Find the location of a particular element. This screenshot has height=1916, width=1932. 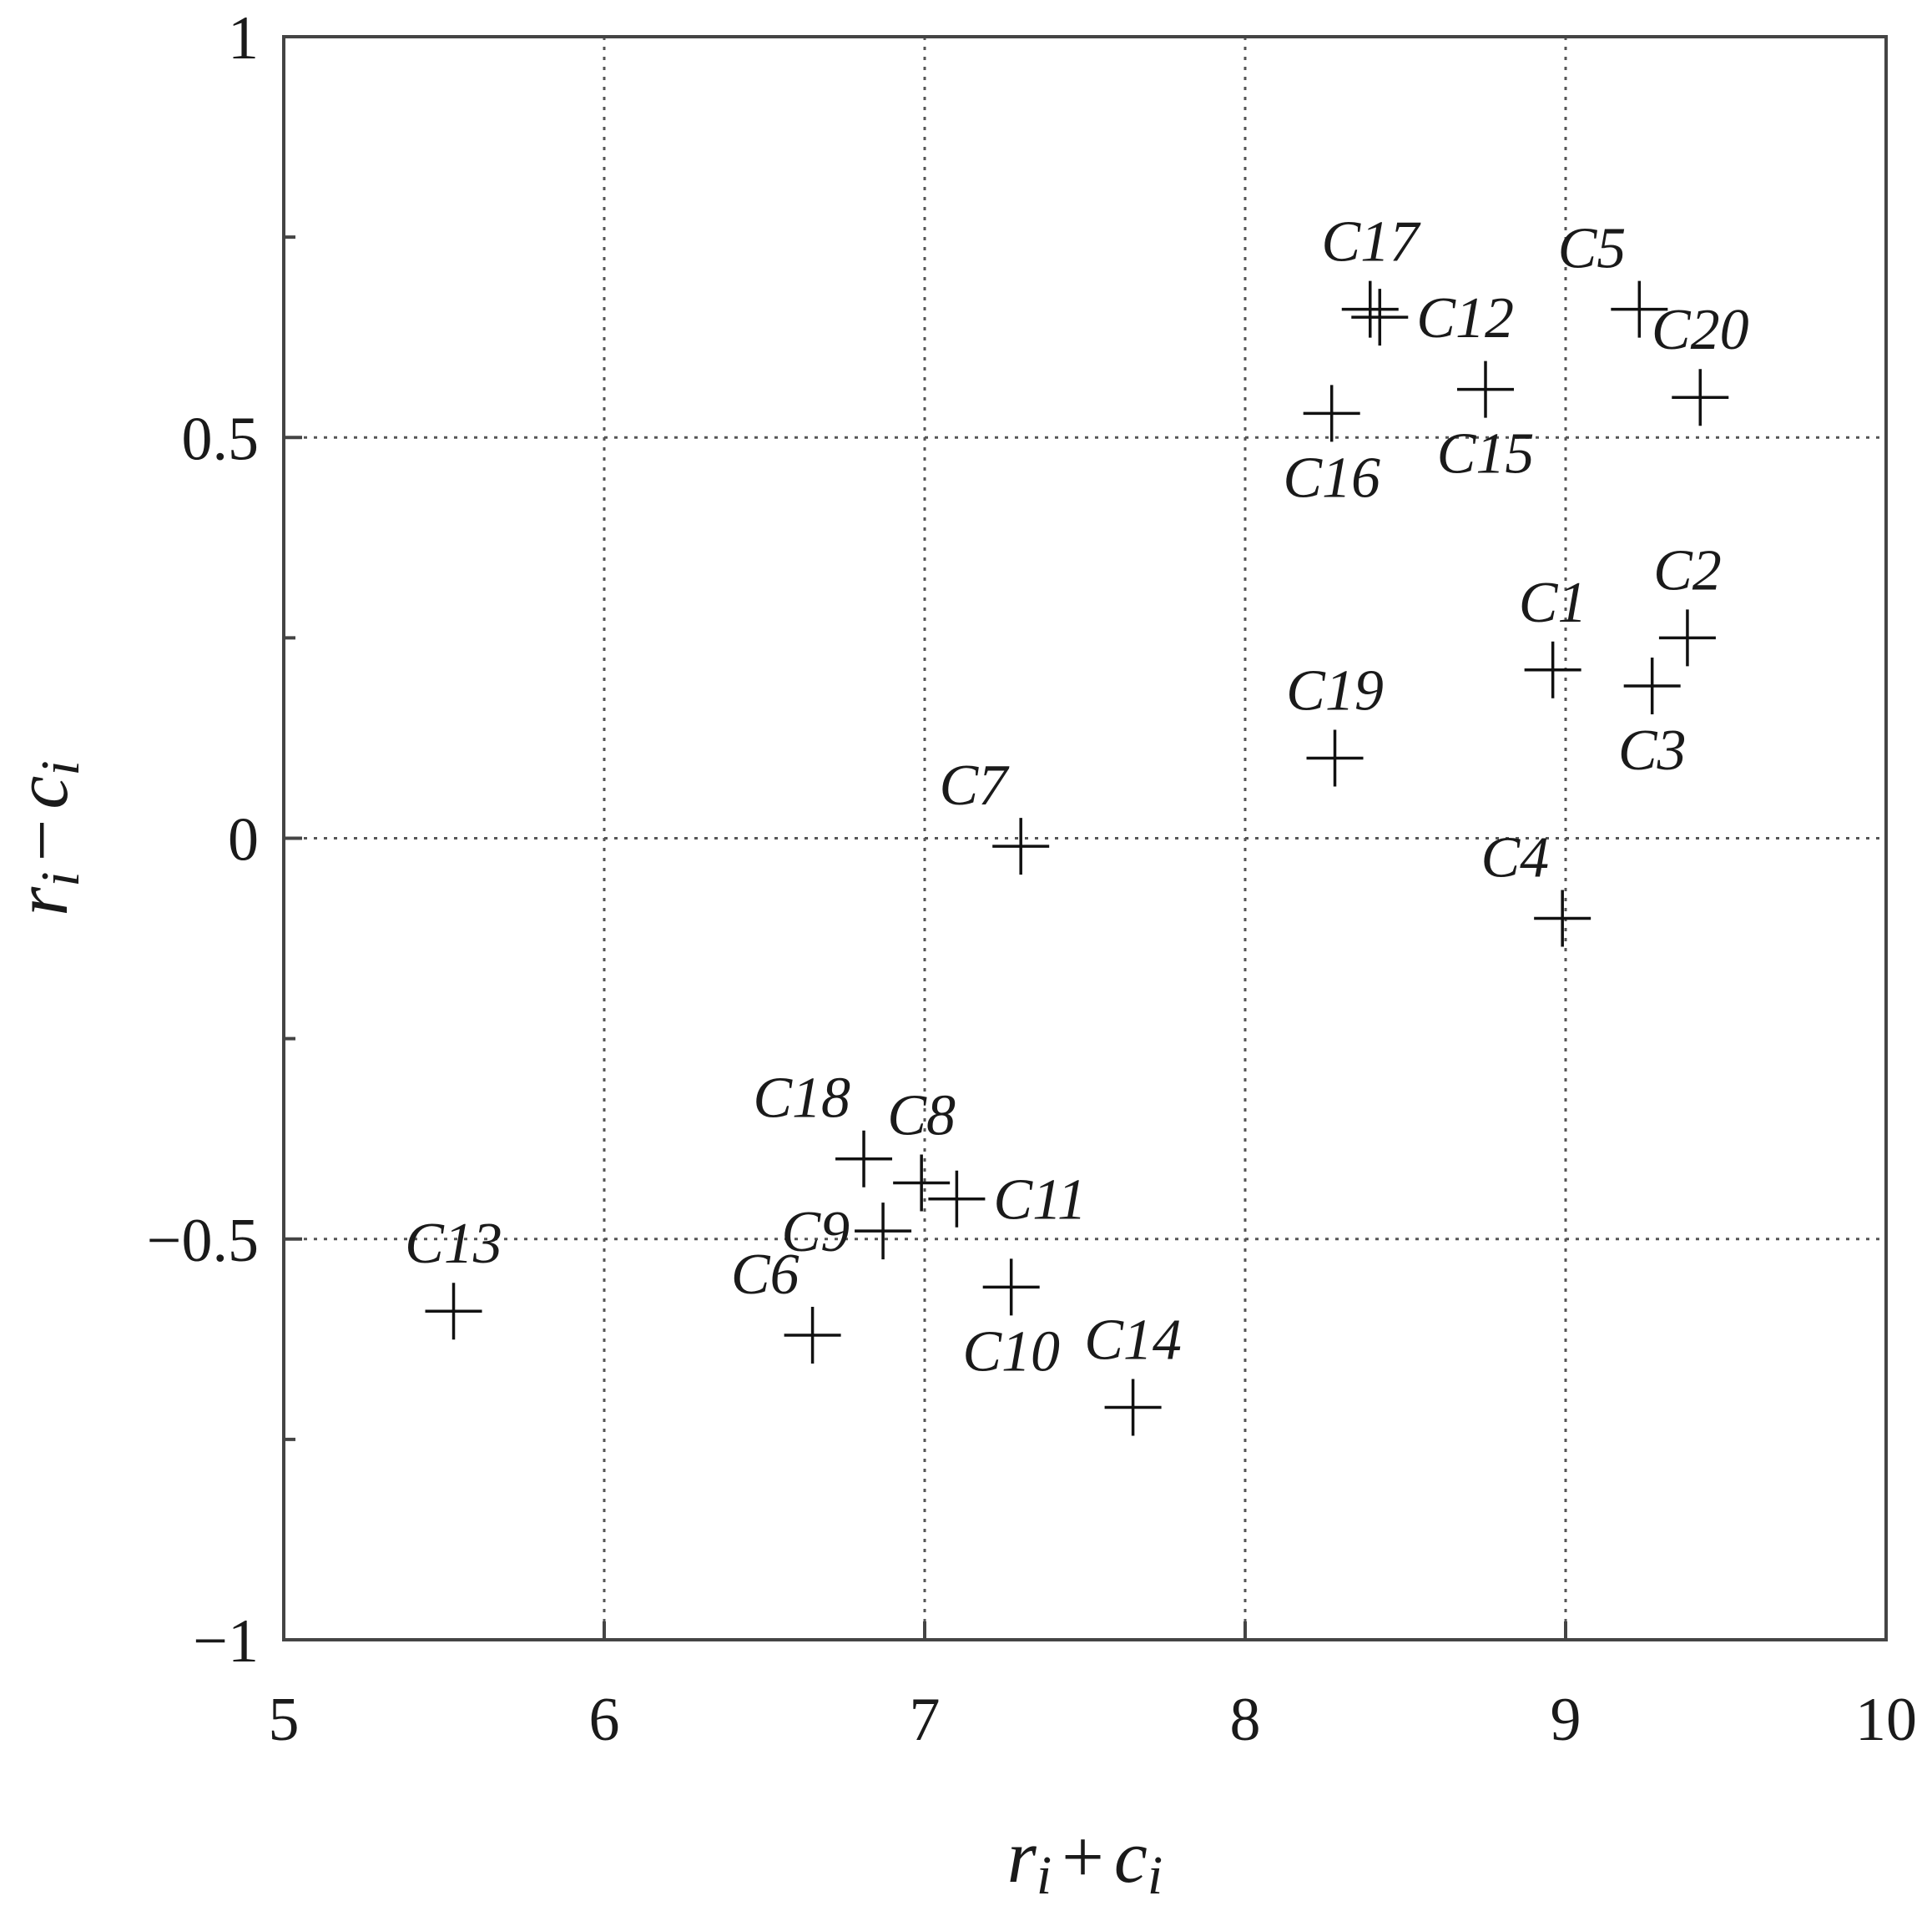

point-label-c18: C18 is located at coordinates (802, 1098).